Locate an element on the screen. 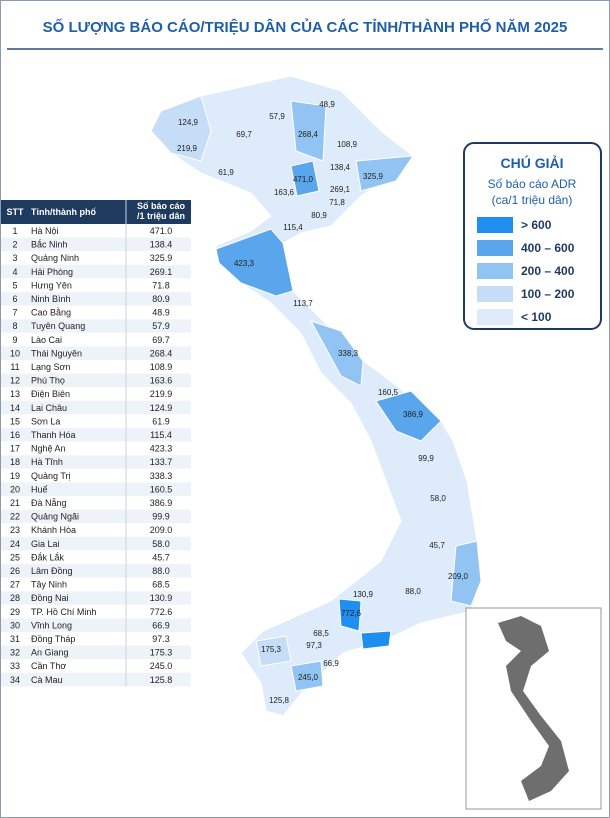 The image size is (610, 818). map-label: 772,6 is located at coordinates (351, 613).